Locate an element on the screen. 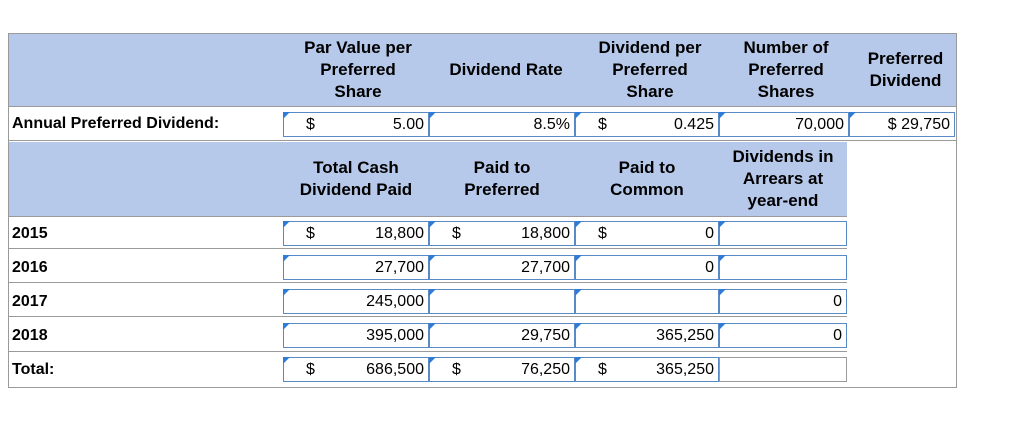  header-paid-common: Paid to Common is located at coordinates (647, 178).